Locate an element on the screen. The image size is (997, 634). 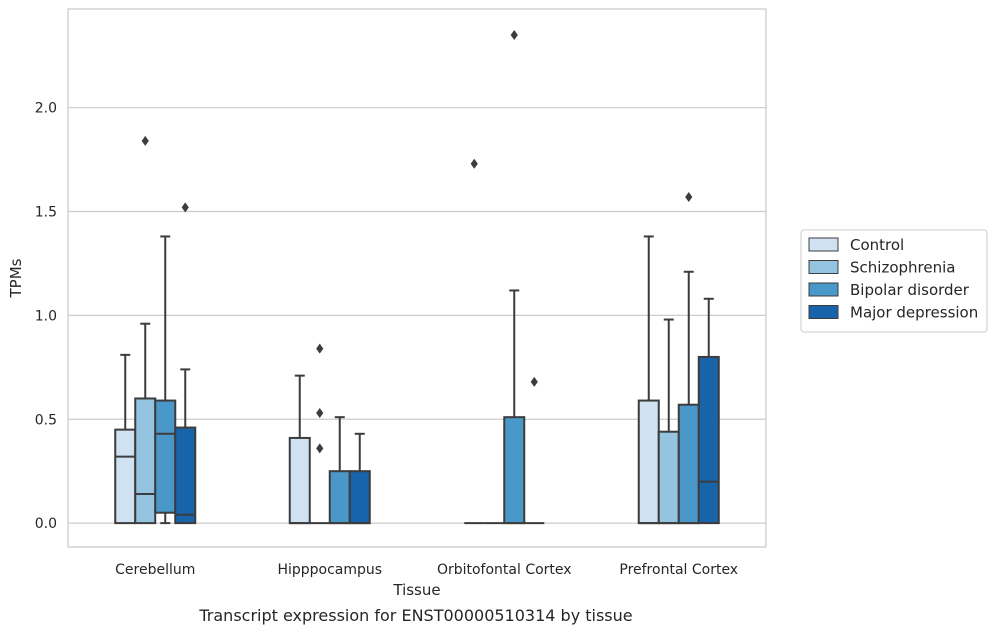
y-tick-label: 1.0 is located at coordinates (46, 316).